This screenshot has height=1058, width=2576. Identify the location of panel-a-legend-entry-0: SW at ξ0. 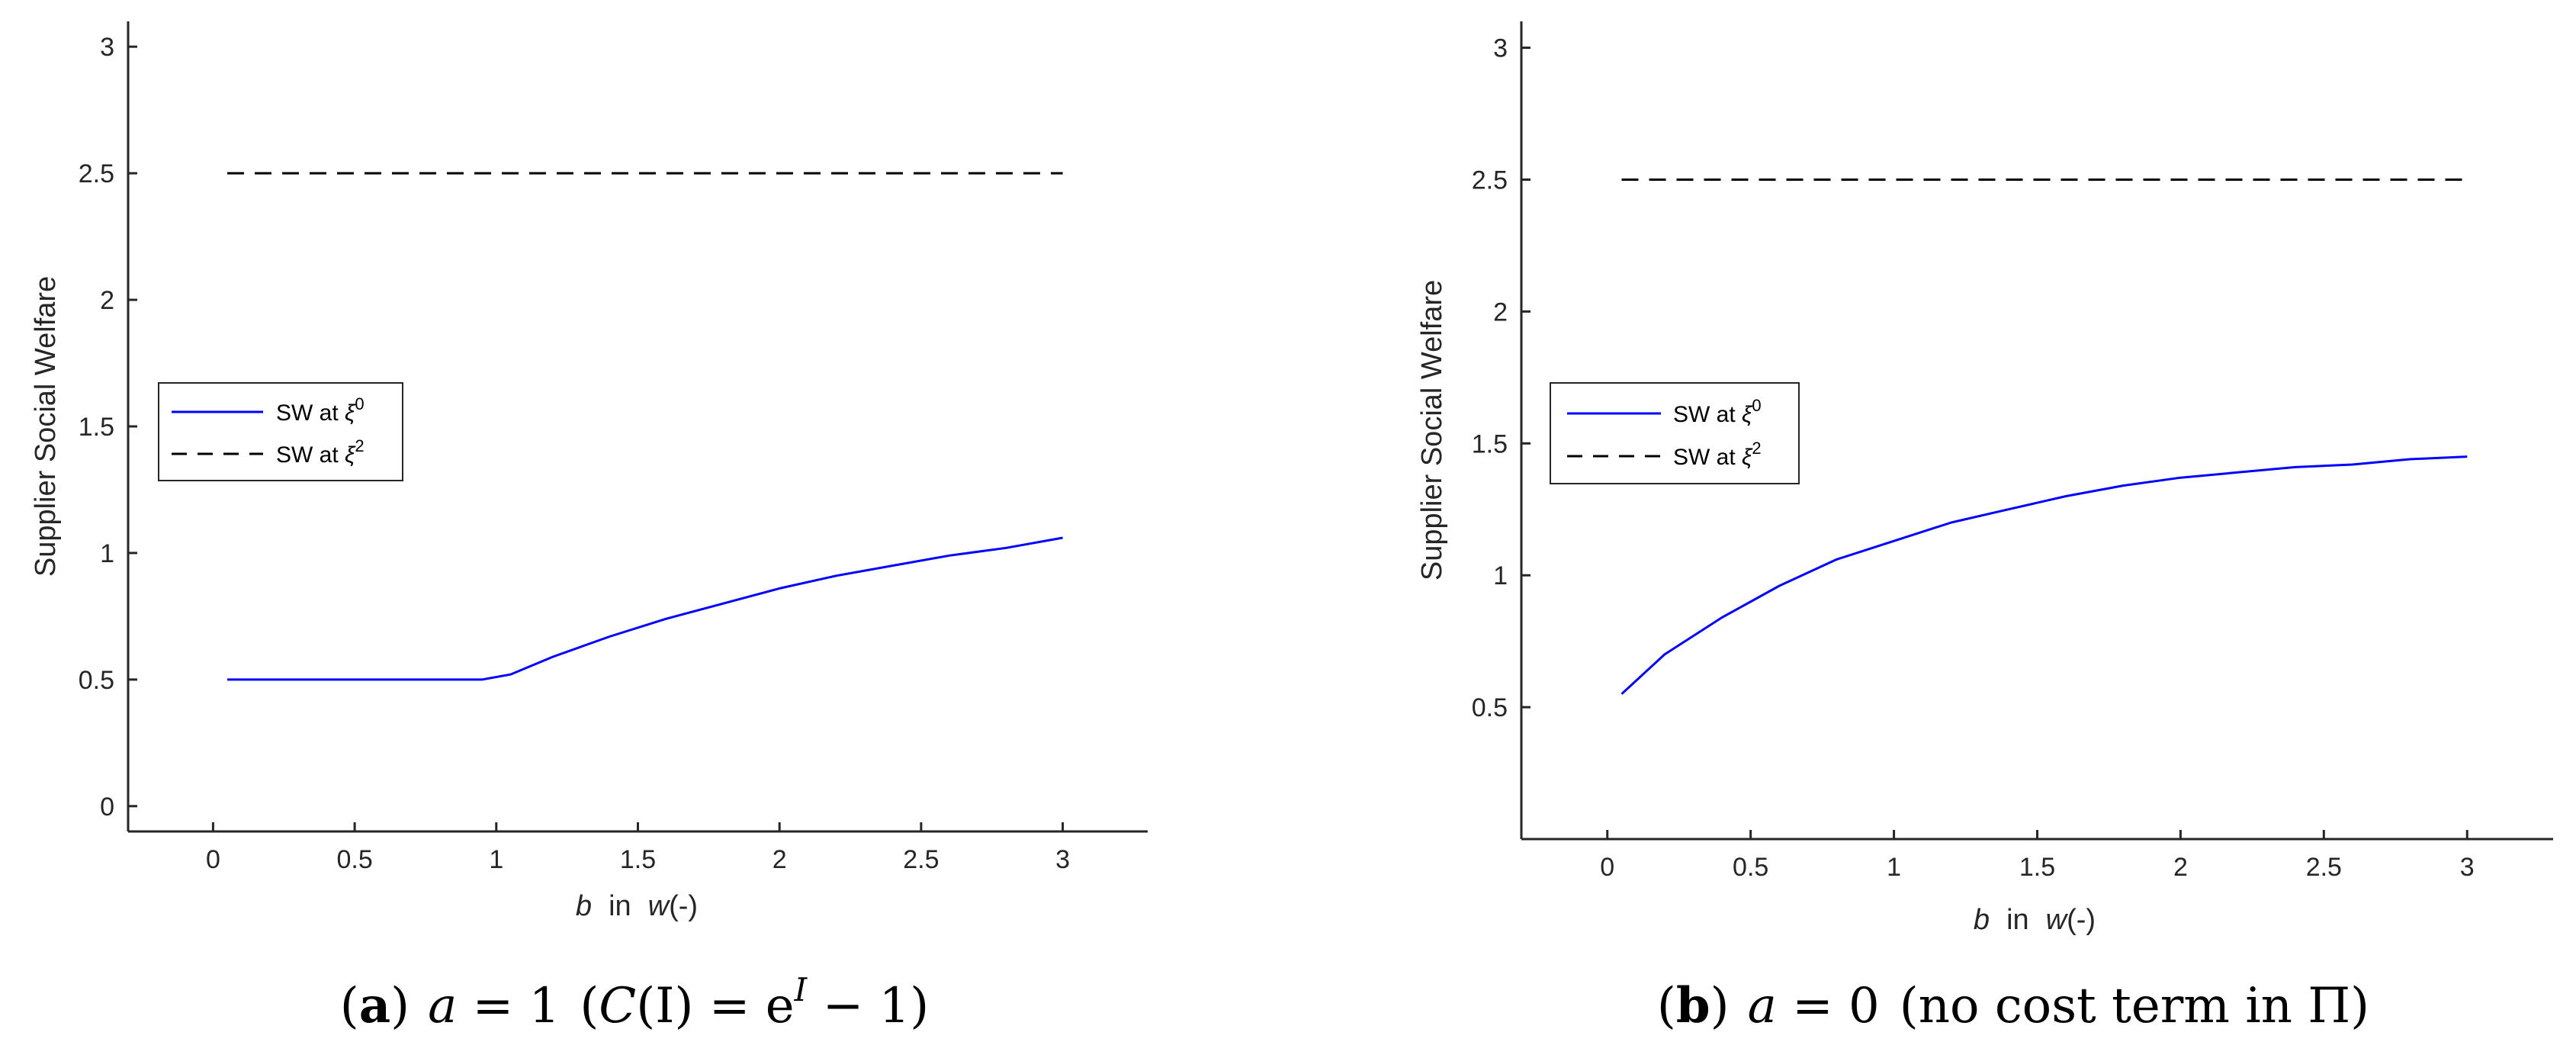
(320, 410).